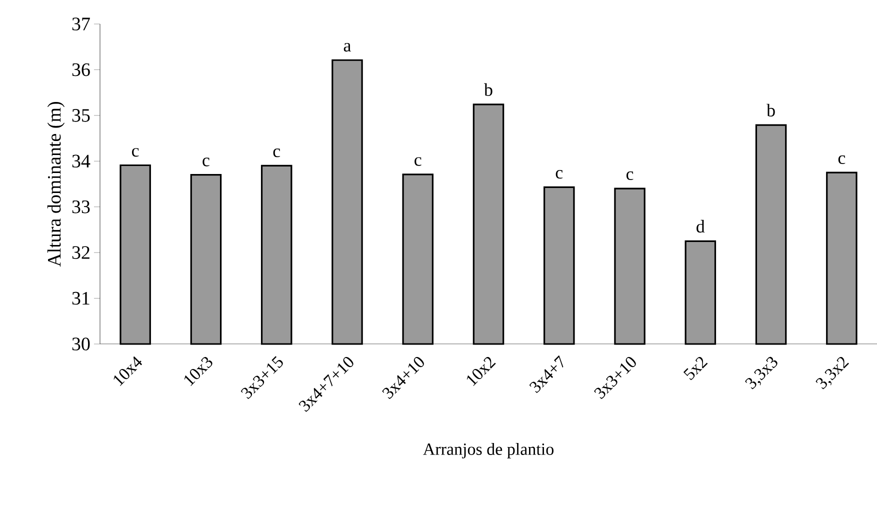 Image resolution: width=877 pixels, height=506 pixels. Describe the element at coordinates (81, 161) in the screenshot. I see `y-tick-label: 34` at that location.